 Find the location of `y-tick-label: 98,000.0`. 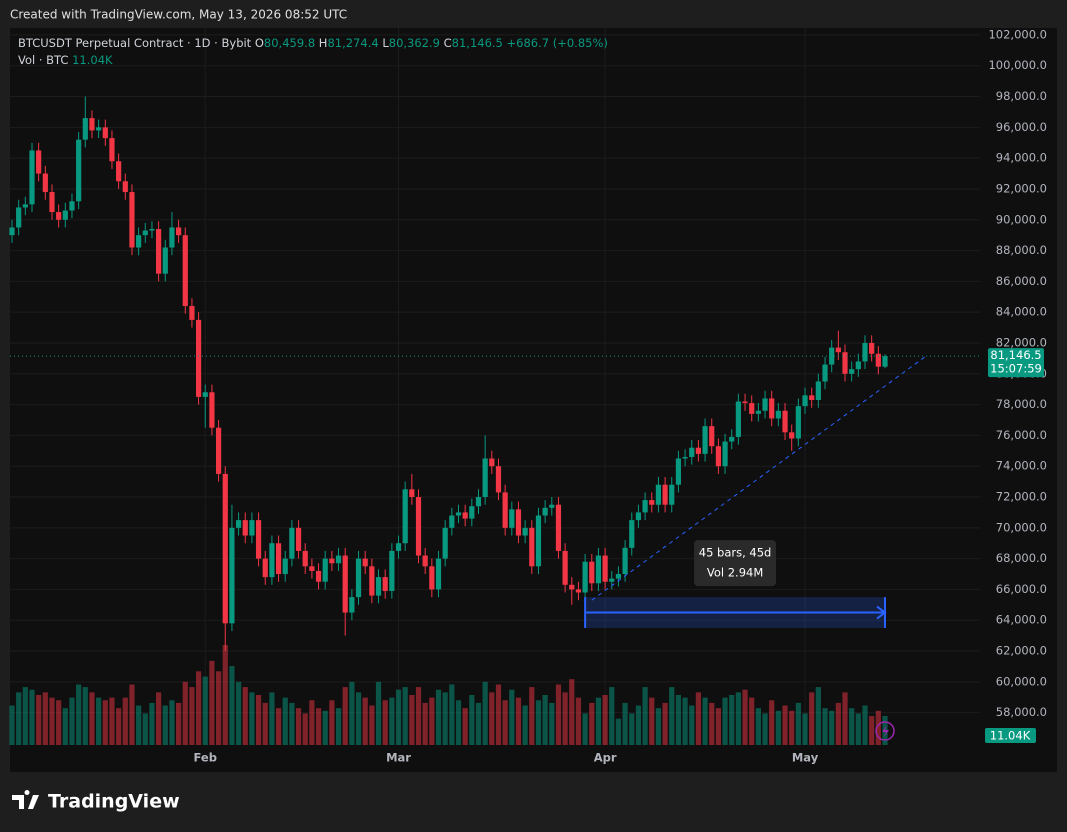

y-tick-label: 98,000.0 is located at coordinates (1021, 96).